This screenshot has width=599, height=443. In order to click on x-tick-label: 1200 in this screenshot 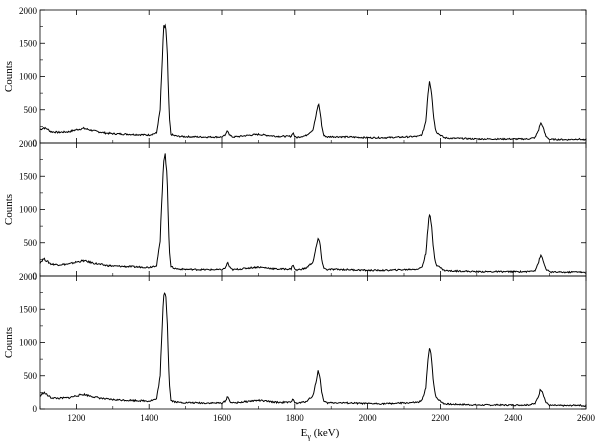, I will do `click(76, 418)`.